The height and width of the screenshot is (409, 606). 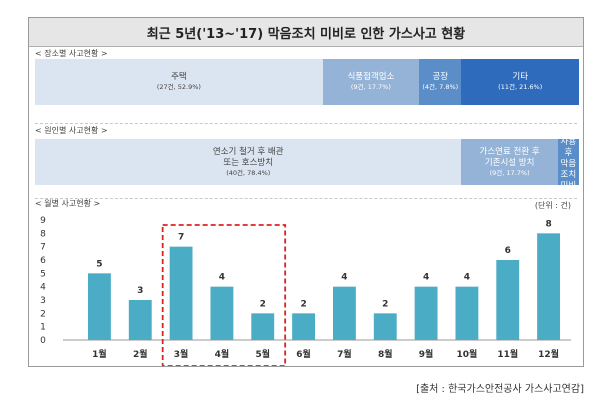 I want to click on y-tick-label: 5, so click(x=43, y=274).